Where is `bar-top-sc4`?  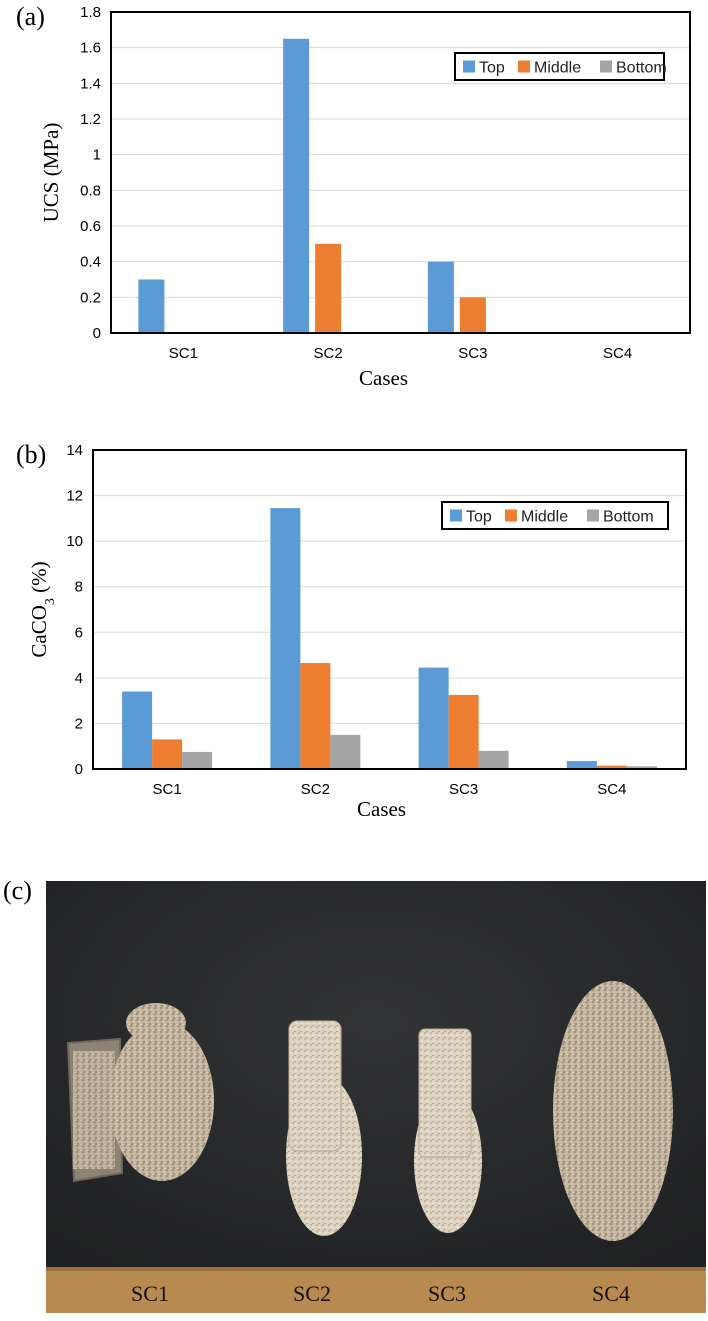 bar-top-sc4 is located at coordinates (581, 765).